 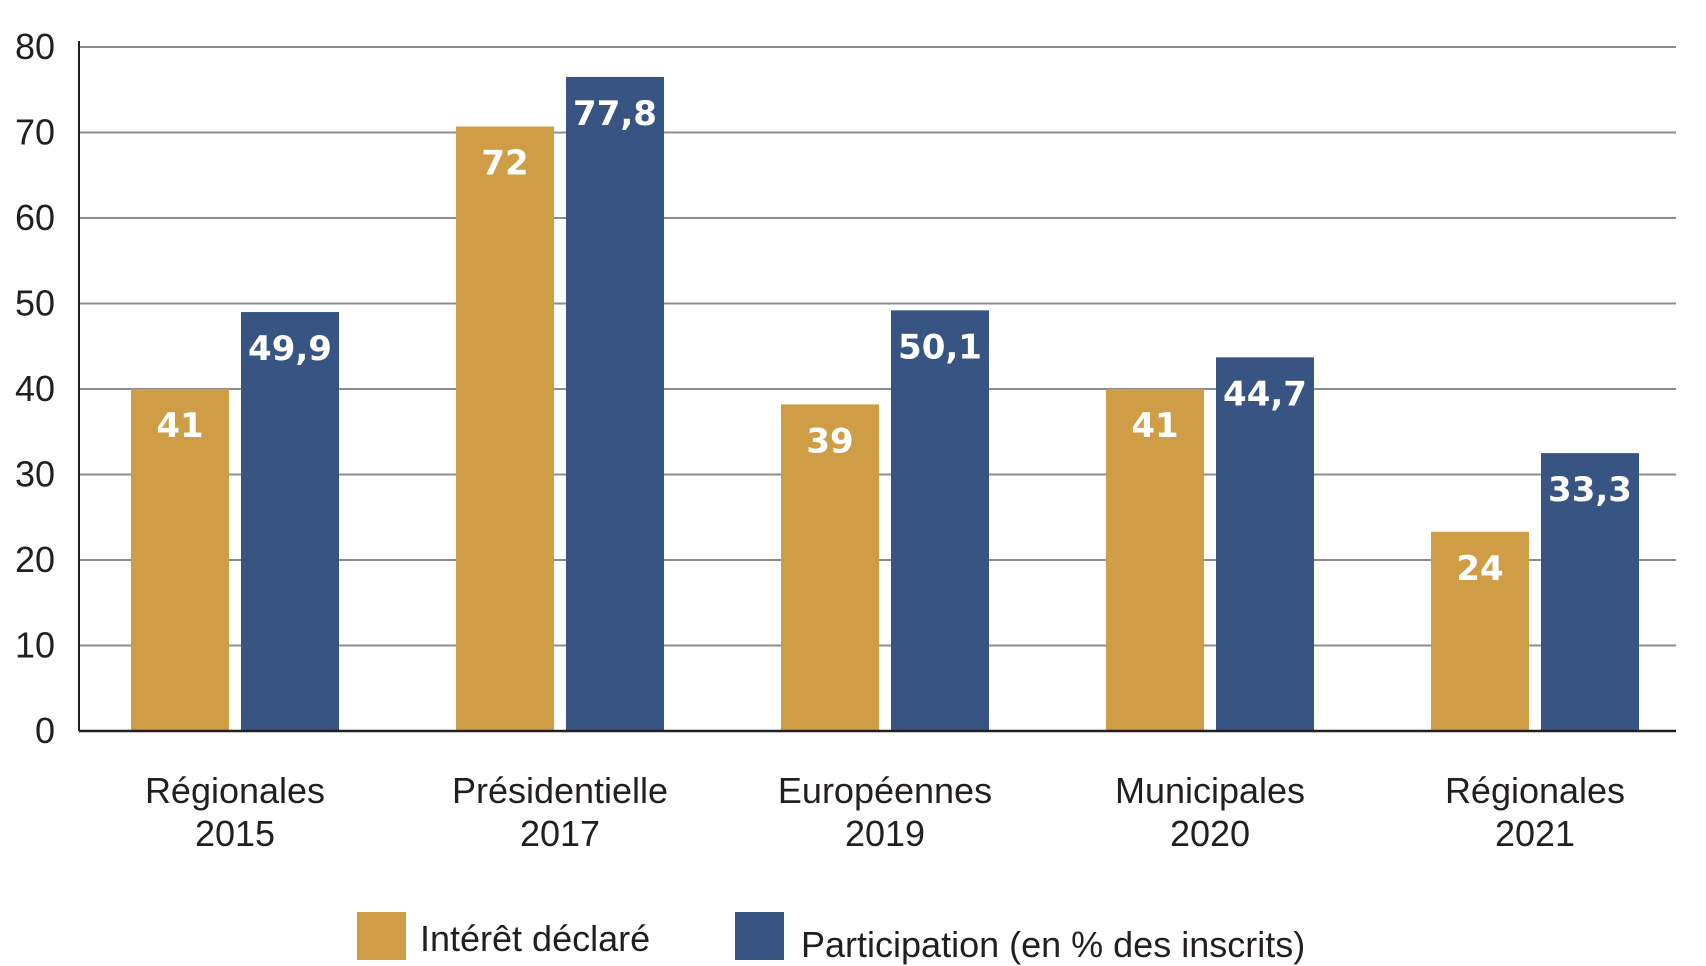 What do you see at coordinates (35, 474) in the screenshot?
I see `y-tick-label: 30` at bounding box center [35, 474].